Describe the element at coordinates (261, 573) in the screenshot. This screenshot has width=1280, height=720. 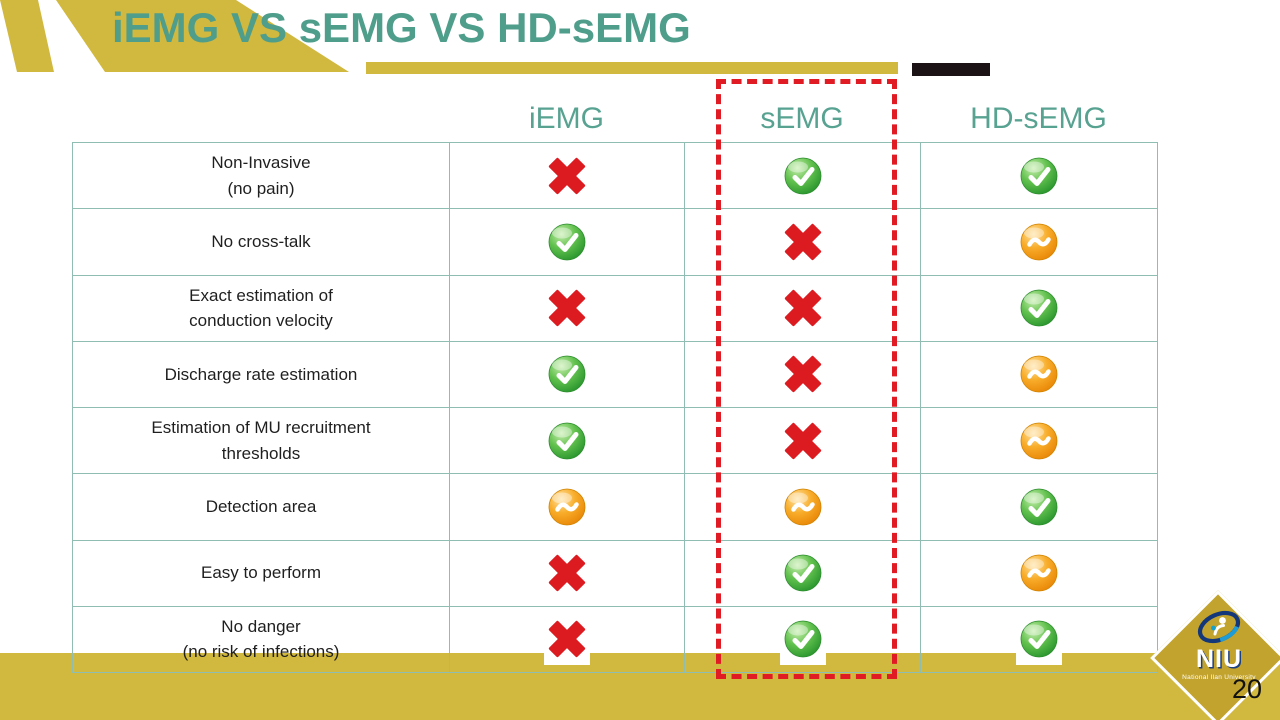
I see `row-label: Easy to perform` at that location.